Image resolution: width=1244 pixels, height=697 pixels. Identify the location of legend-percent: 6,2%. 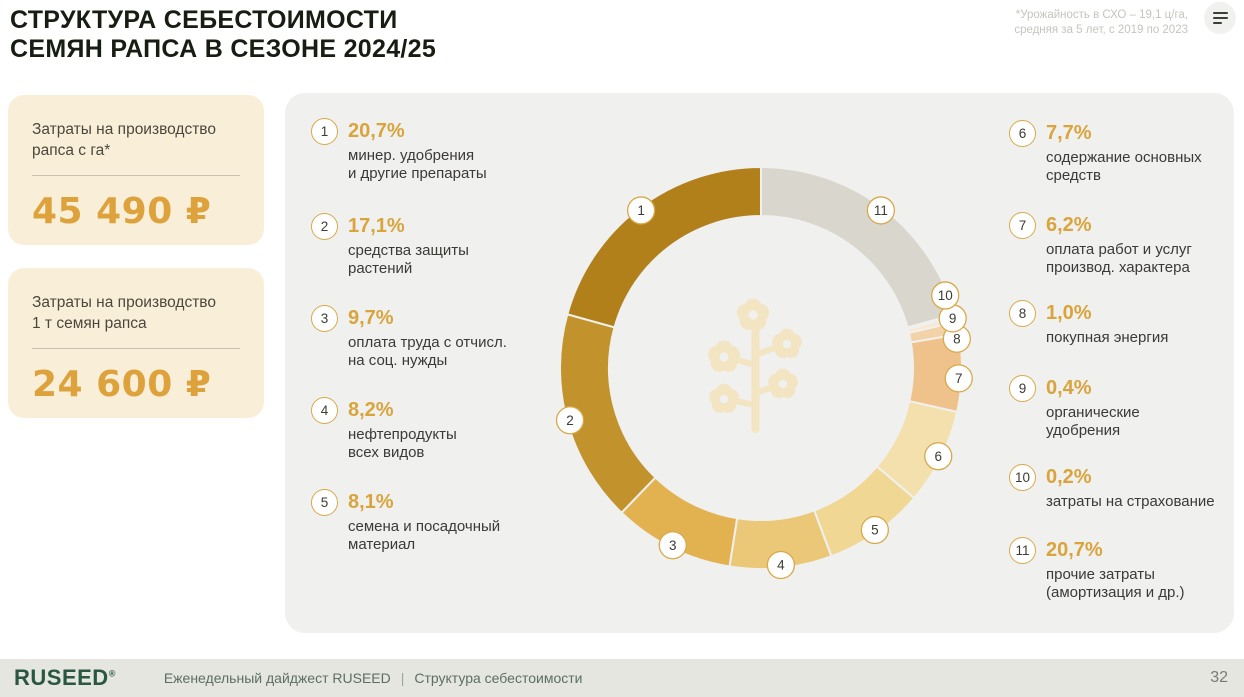
(1069, 225).